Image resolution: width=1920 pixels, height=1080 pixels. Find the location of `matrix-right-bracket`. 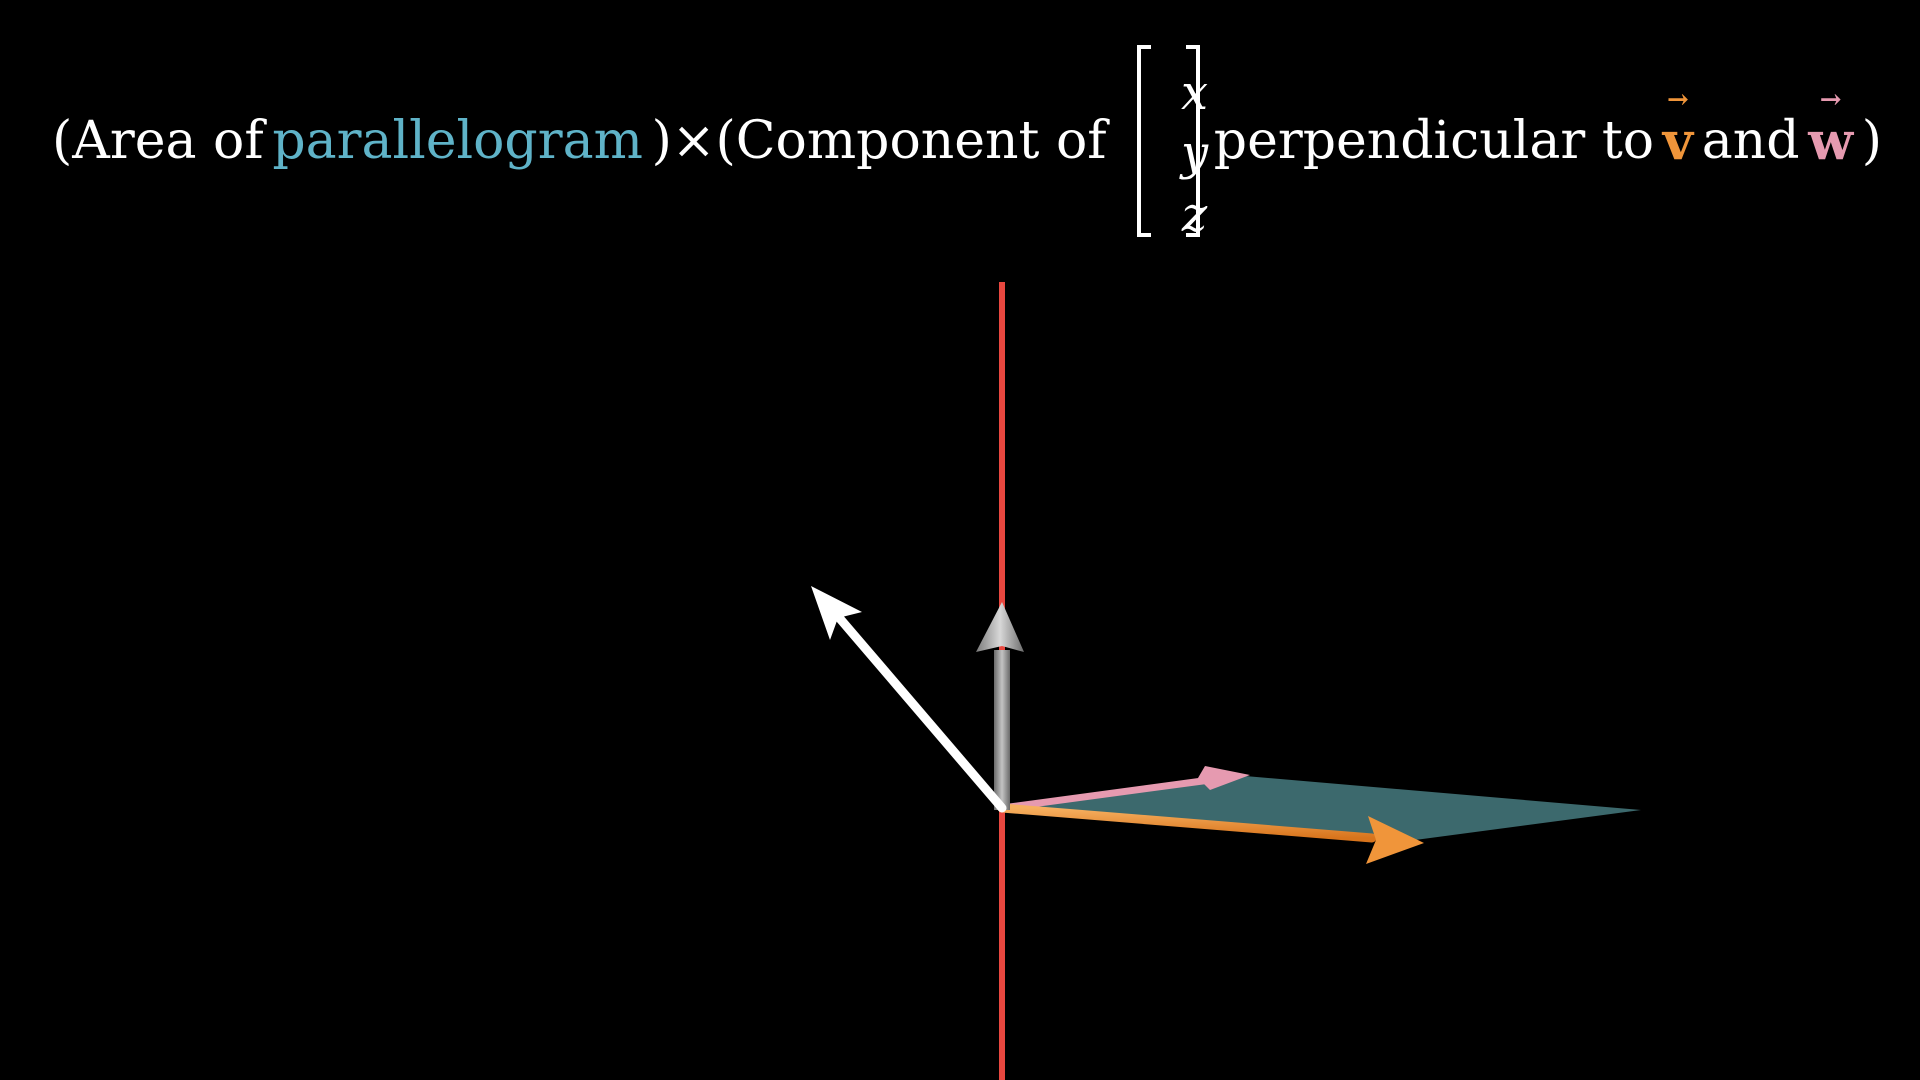

matrix-right-bracket is located at coordinates (1192, 141).